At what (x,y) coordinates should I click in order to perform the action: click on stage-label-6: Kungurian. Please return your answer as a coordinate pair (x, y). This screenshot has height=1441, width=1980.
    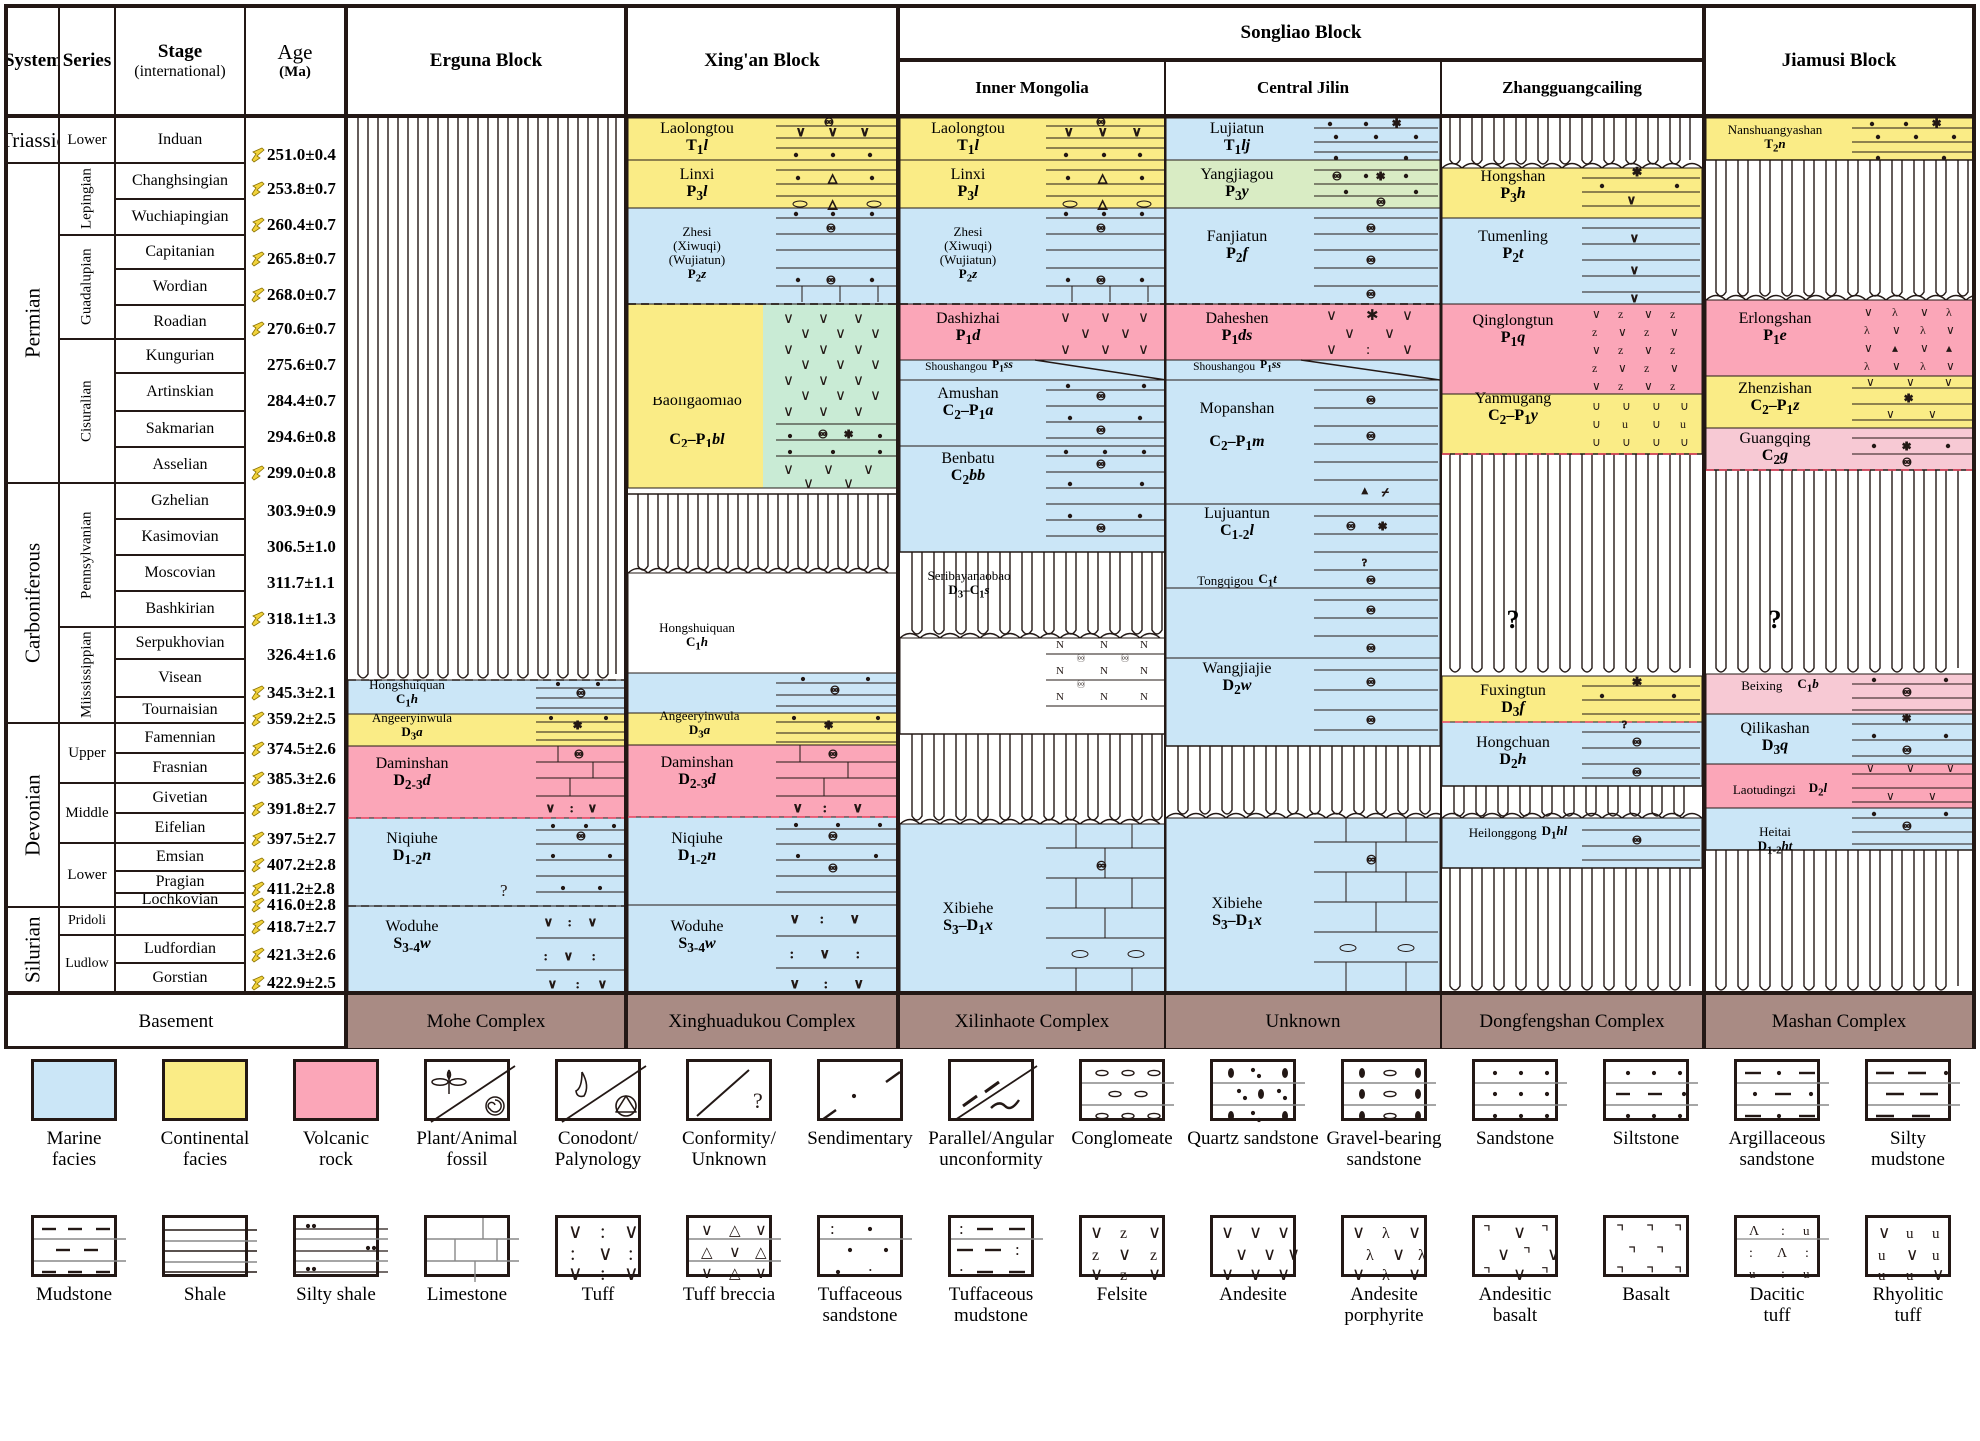
    Looking at the image, I should click on (180, 355).